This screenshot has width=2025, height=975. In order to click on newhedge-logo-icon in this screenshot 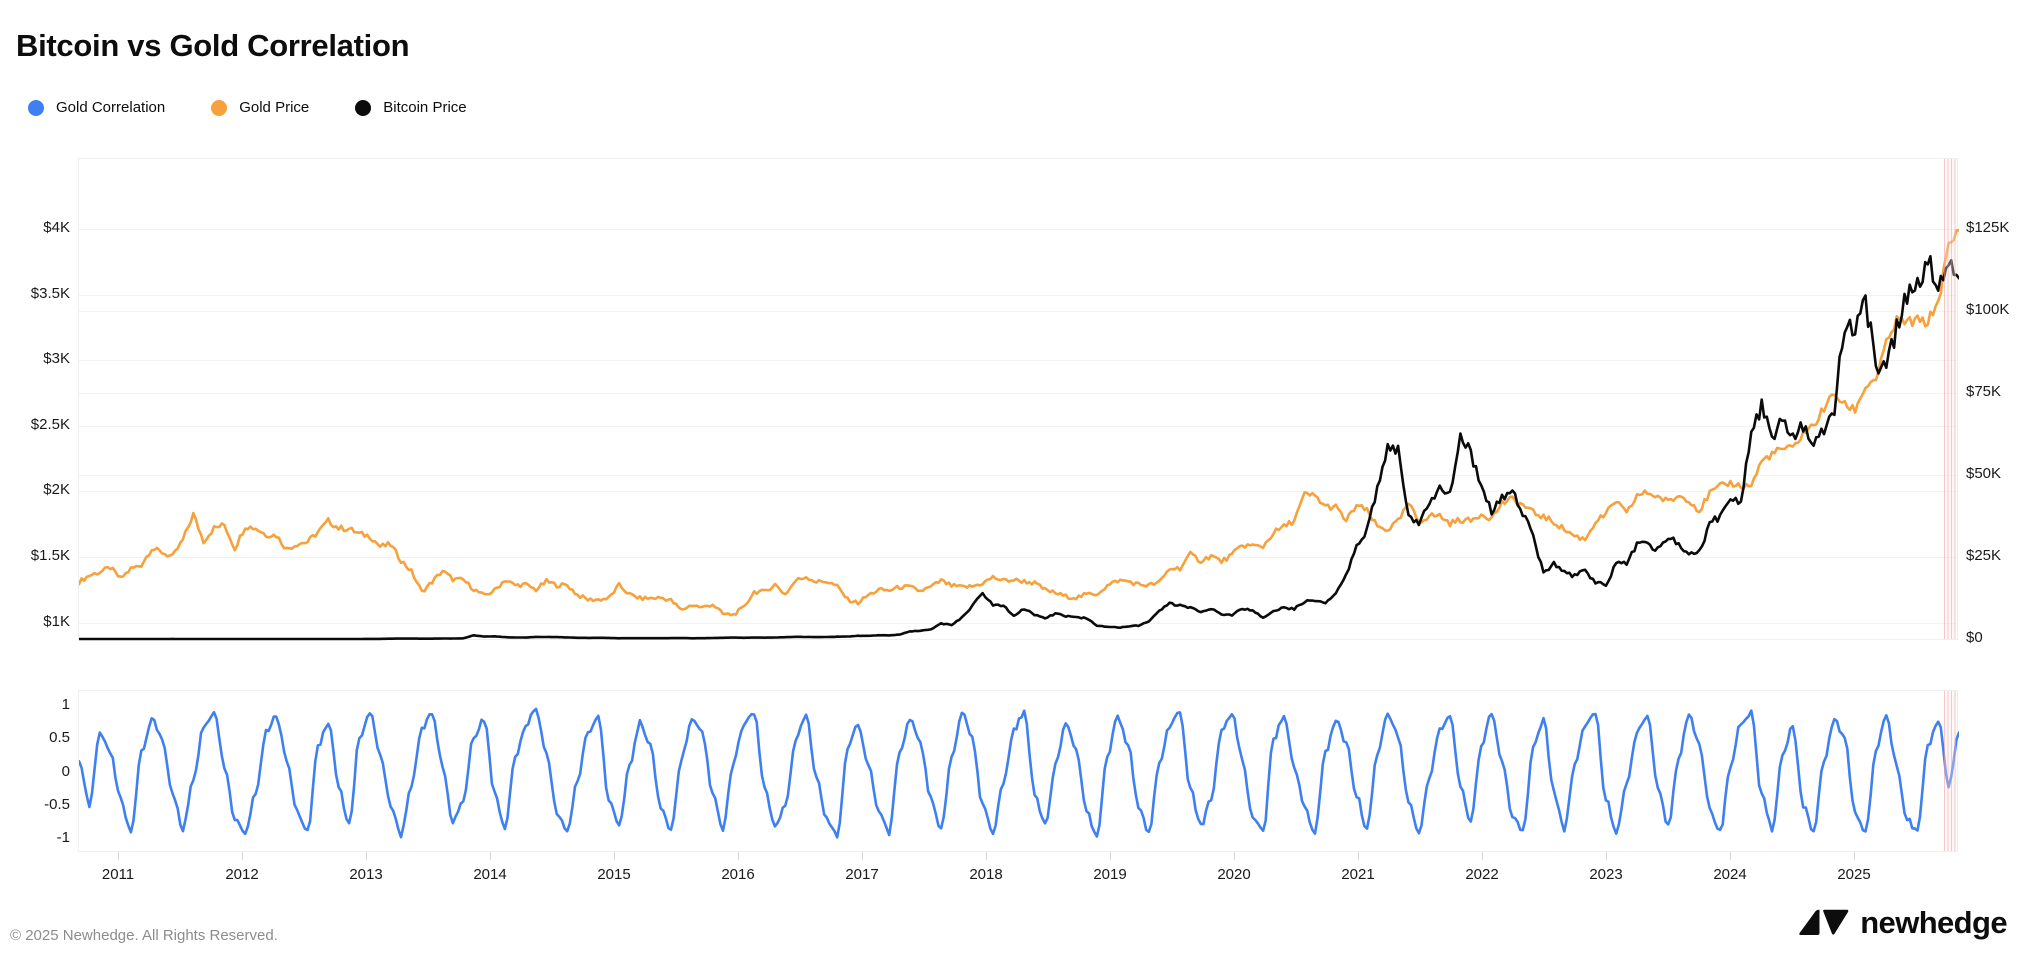, I will do `click(1824, 922)`.